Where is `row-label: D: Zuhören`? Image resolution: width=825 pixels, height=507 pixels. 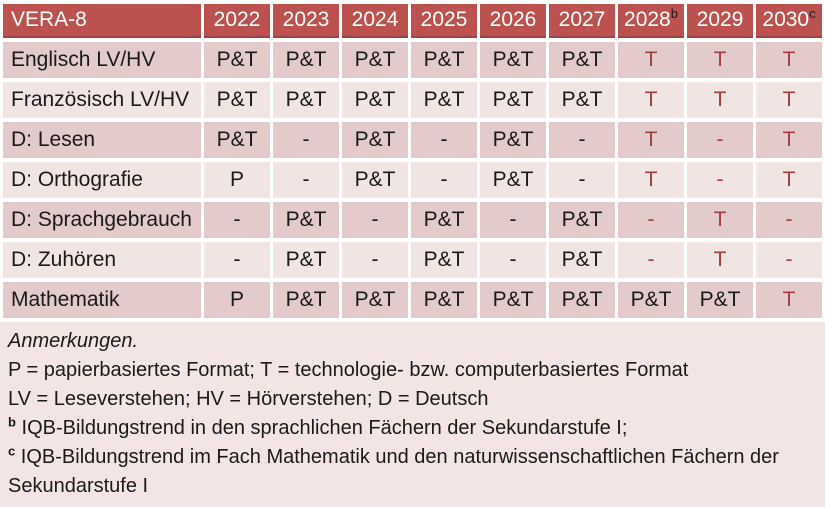 row-label: D: Zuhören is located at coordinates (102, 260).